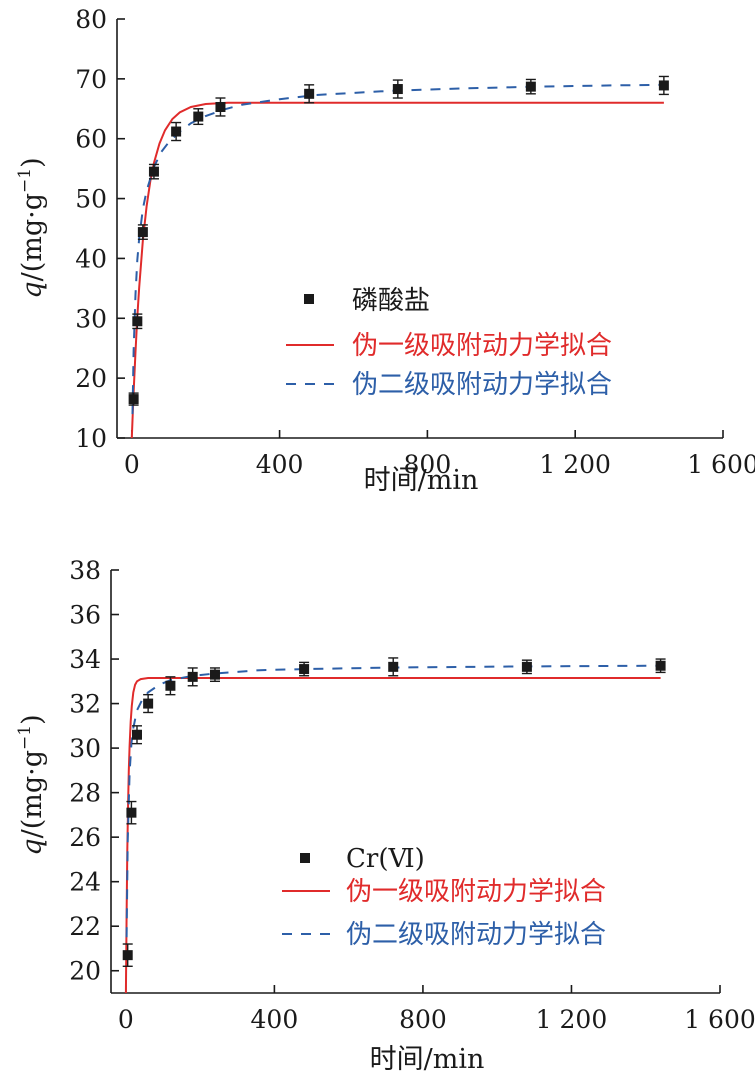  I want to click on y-tick-label: 24, so click(85, 882).